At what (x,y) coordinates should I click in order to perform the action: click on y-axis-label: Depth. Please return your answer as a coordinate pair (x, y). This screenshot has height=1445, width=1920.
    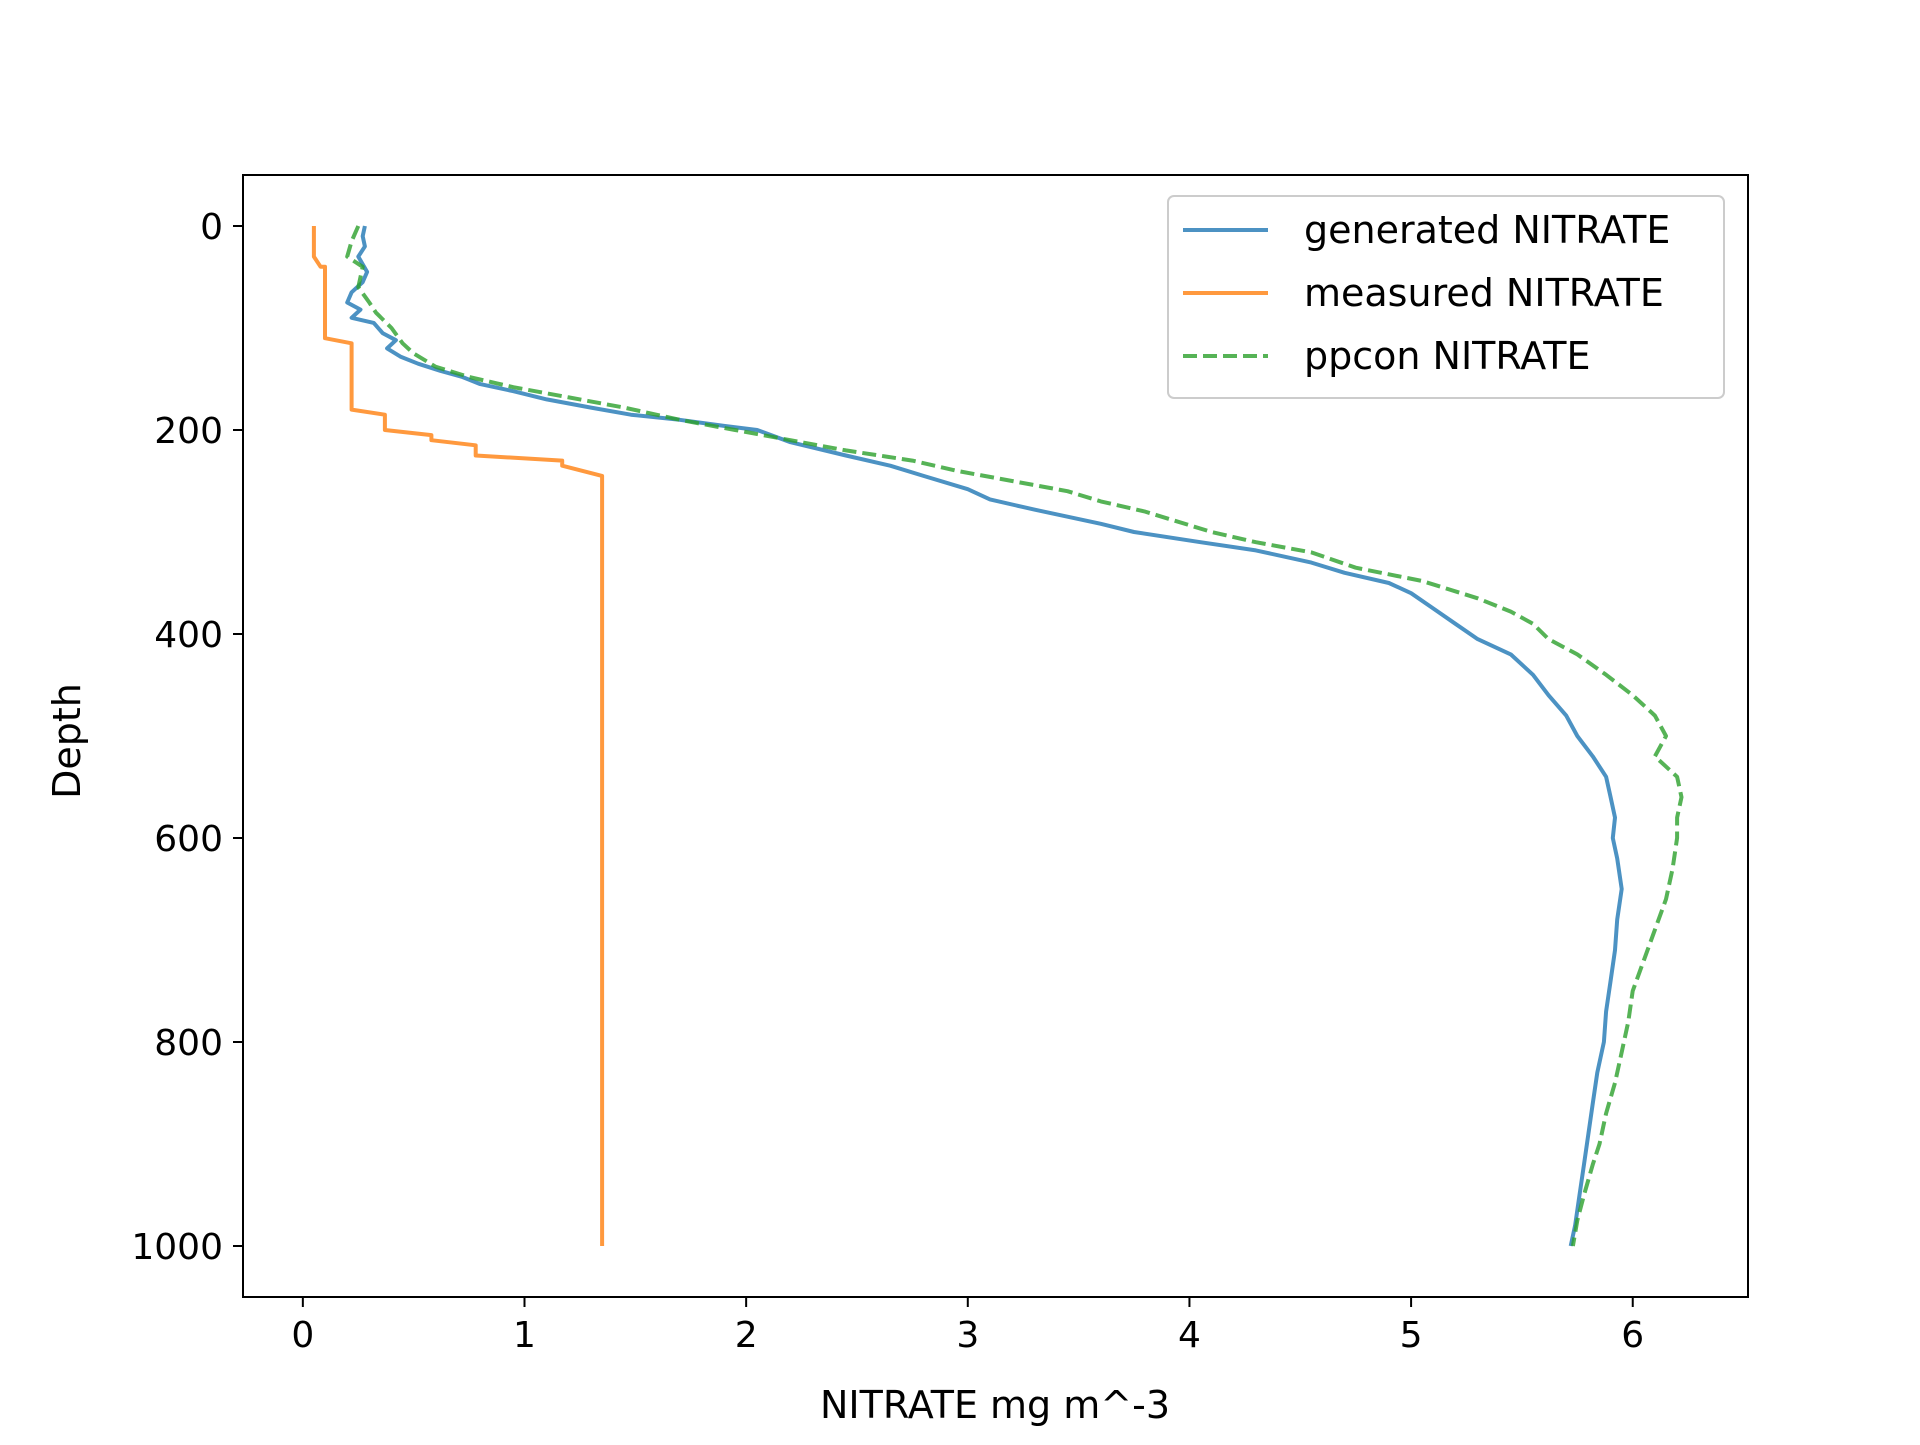
    Looking at the image, I should click on (67, 741).